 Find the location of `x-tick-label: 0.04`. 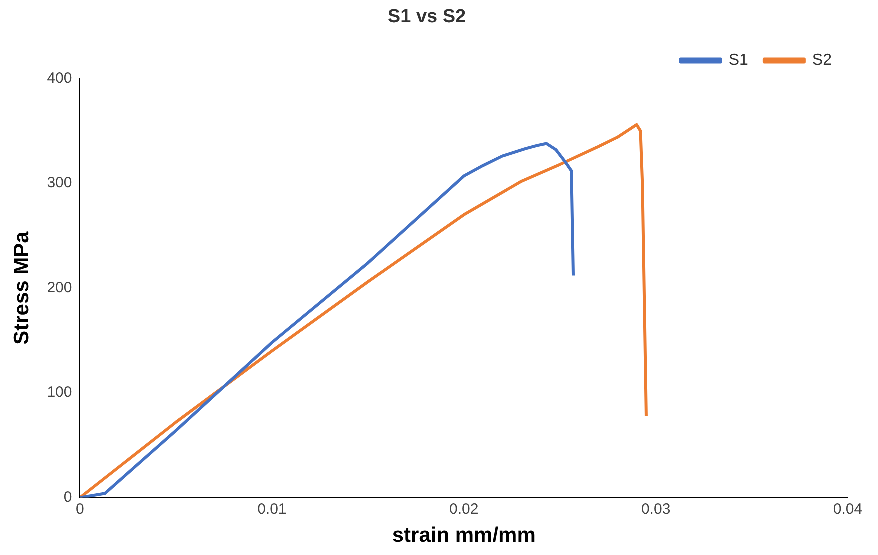

x-tick-label: 0.04 is located at coordinates (848, 509).